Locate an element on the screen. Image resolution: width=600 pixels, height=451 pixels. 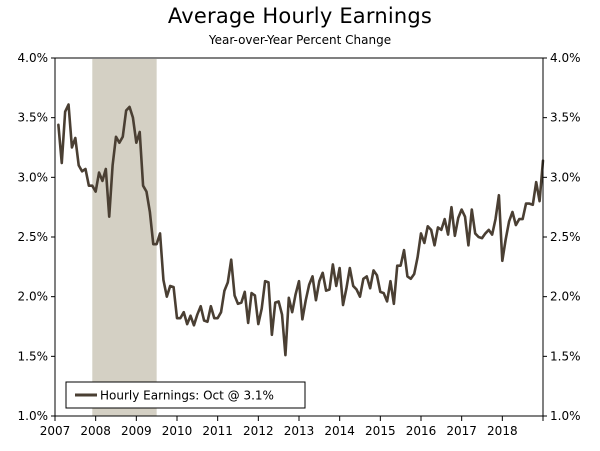
recession-band is located at coordinates (124, 237).